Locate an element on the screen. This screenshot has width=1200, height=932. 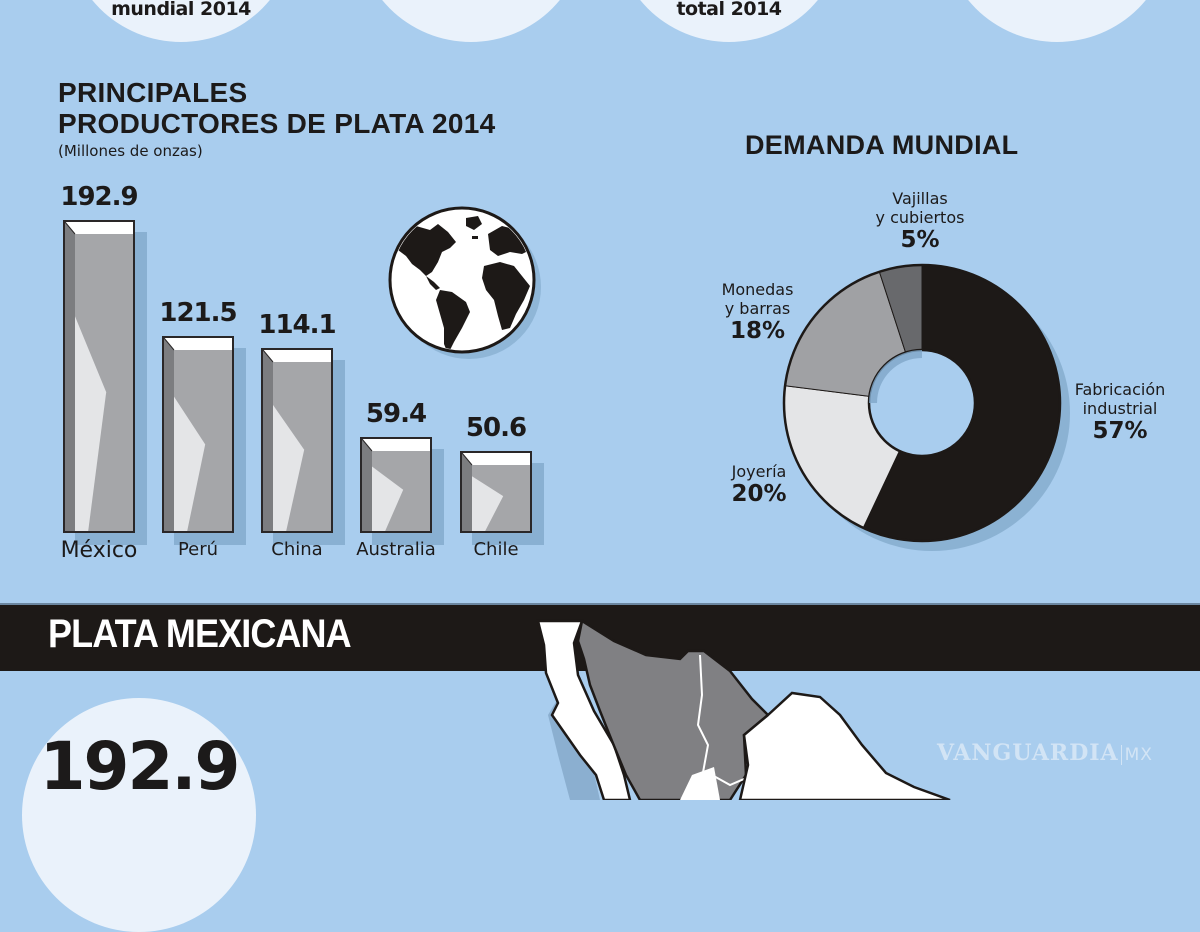
stat-circle-world-production: mundial 2014 is located at coordinates (181, 21).